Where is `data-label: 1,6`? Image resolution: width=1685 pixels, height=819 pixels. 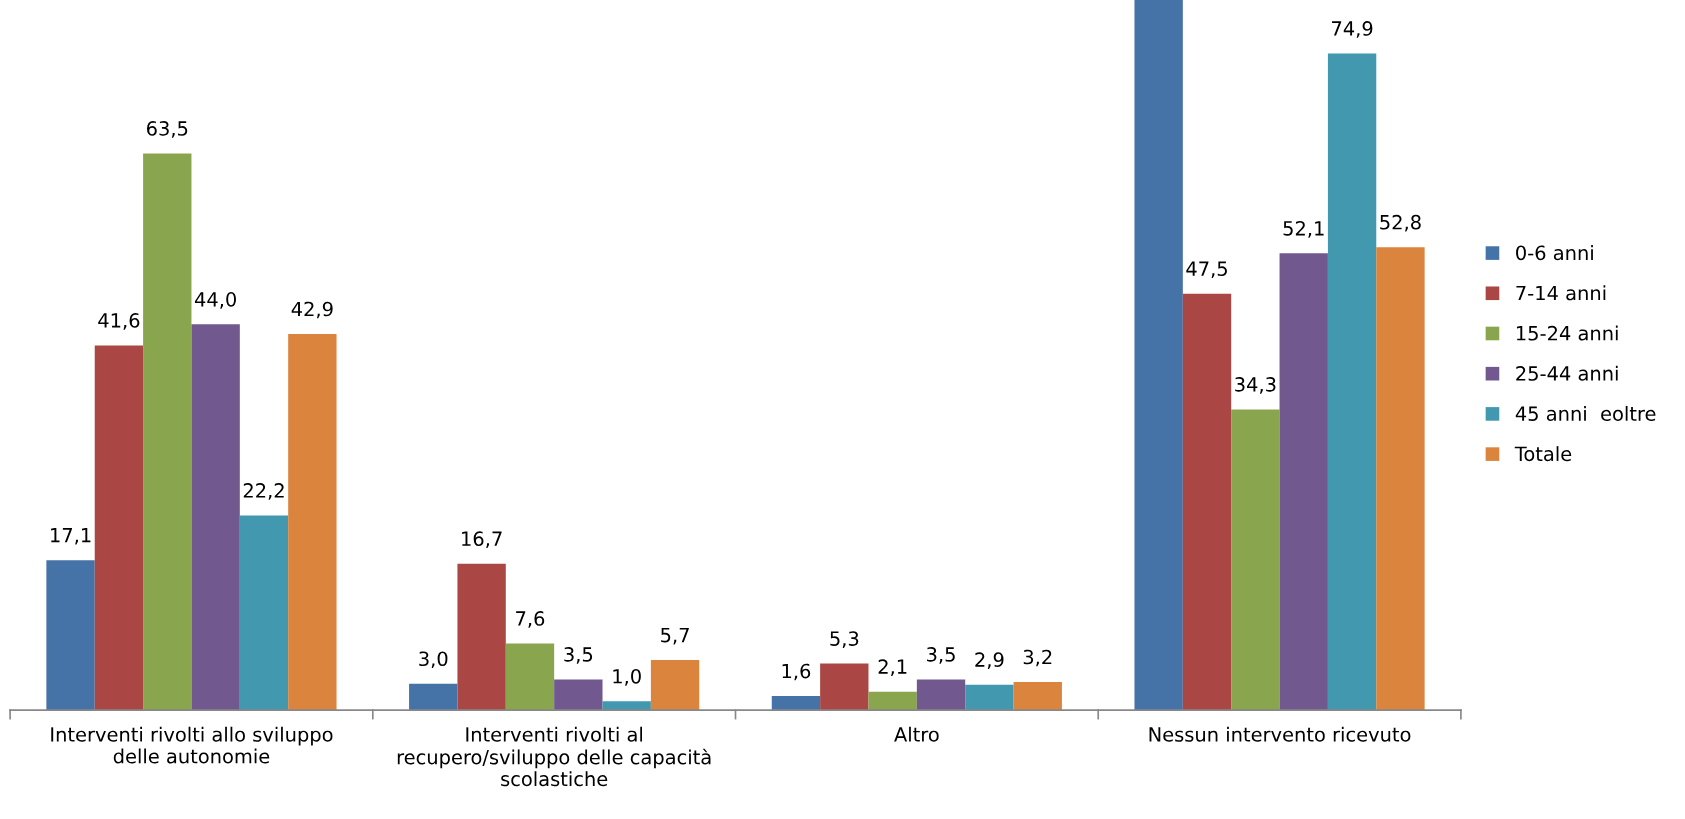
data-label: 1,6 is located at coordinates (796, 672).